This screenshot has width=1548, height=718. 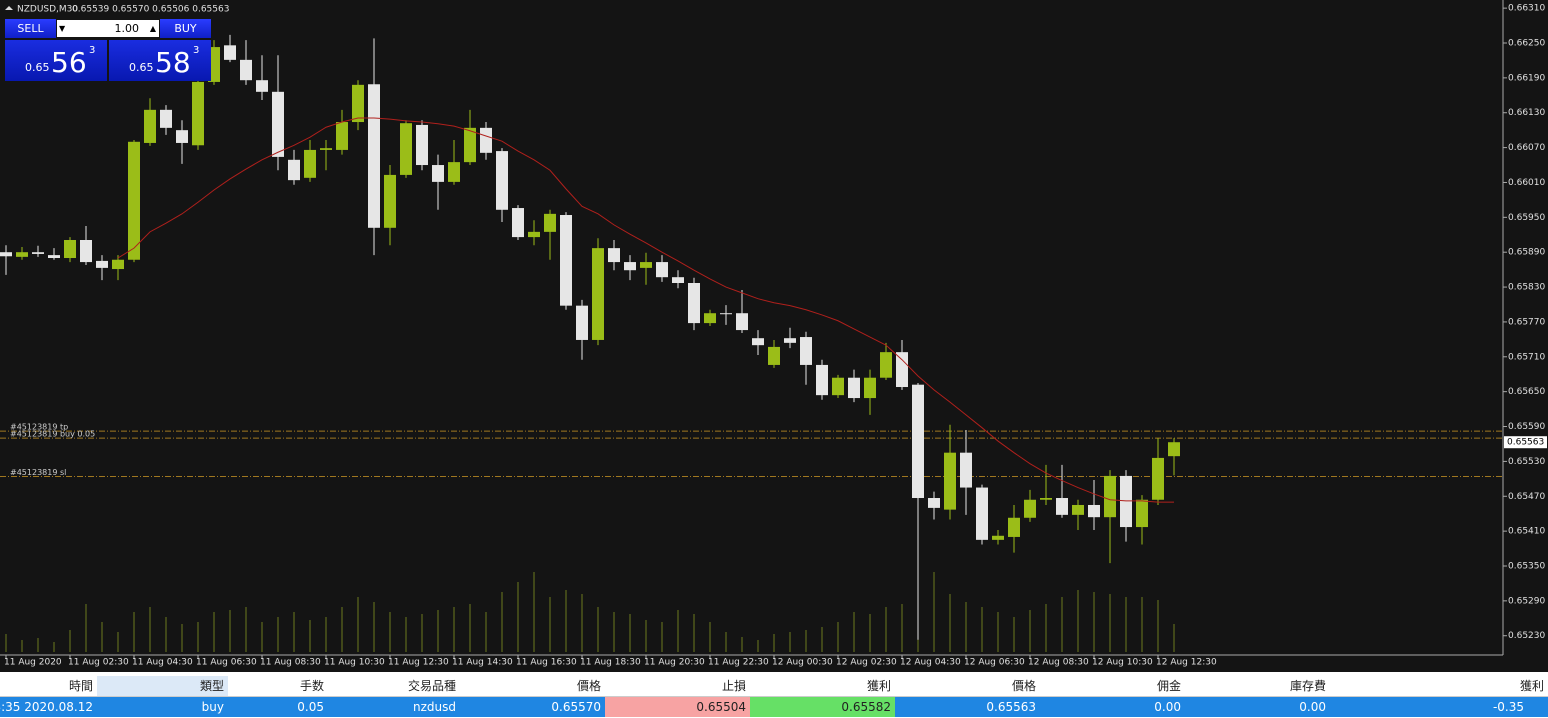 I want to click on bid-box: 0.65 56 3, so click(x=56, y=60).